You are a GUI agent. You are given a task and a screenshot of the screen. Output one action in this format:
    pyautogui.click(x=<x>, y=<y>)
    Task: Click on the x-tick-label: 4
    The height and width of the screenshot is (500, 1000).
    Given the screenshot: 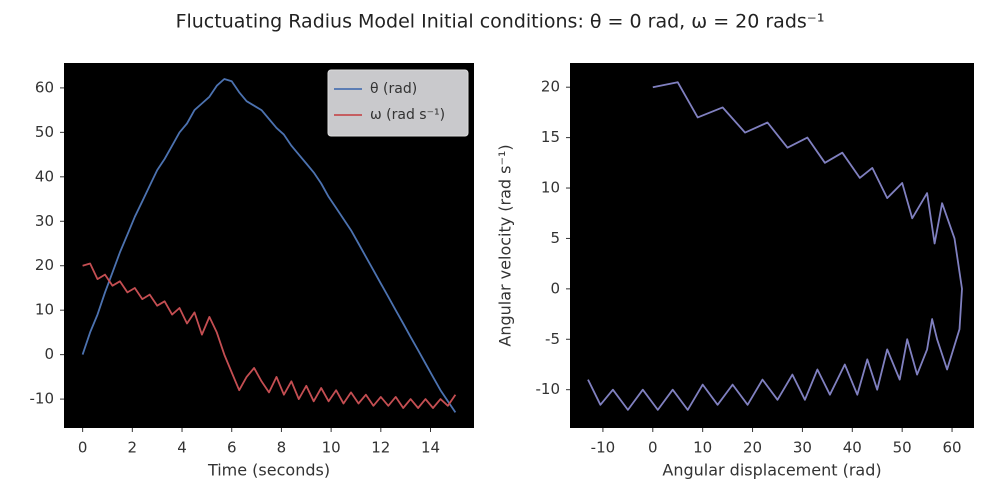 What is the action you would take?
    pyautogui.click(x=182, y=448)
    